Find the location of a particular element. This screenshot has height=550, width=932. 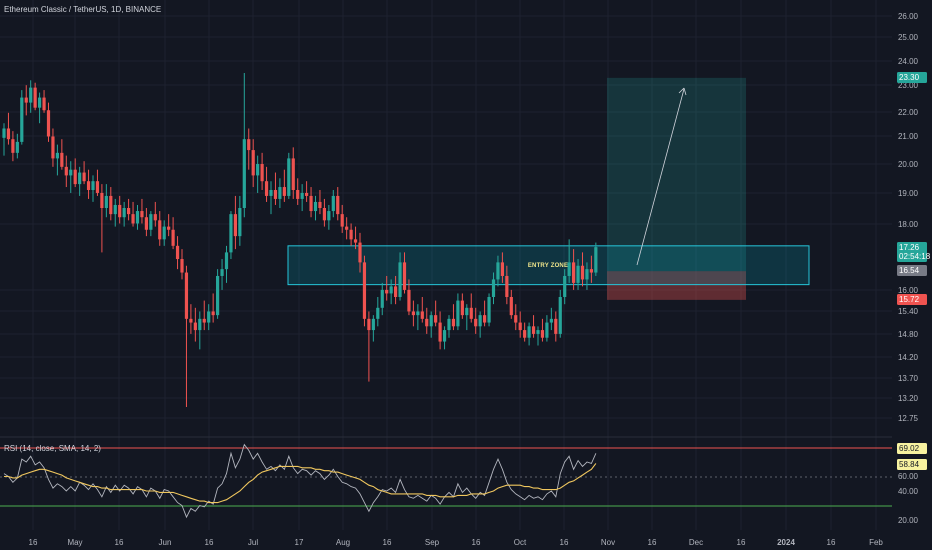

arrow-line is located at coordinates (660, 177).